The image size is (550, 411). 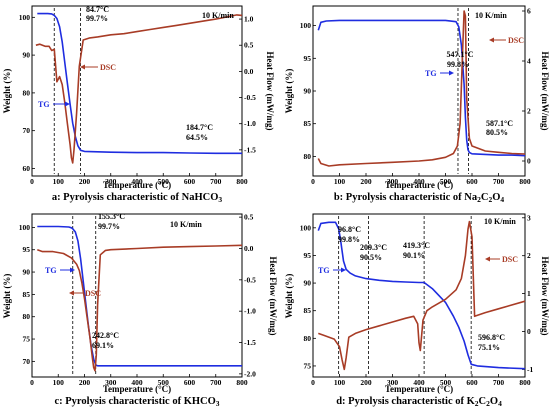 What do you see at coordinates (489, 347) in the screenshot?
I see `annotation-label: 75.1%` at bounding box center [489, 347].